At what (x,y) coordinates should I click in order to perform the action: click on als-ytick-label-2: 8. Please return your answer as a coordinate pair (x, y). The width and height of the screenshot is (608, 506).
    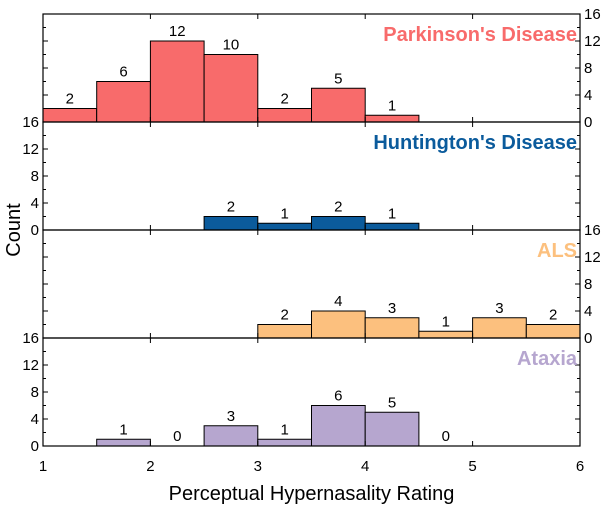
    Looking at the image, I should click on (588, 284).